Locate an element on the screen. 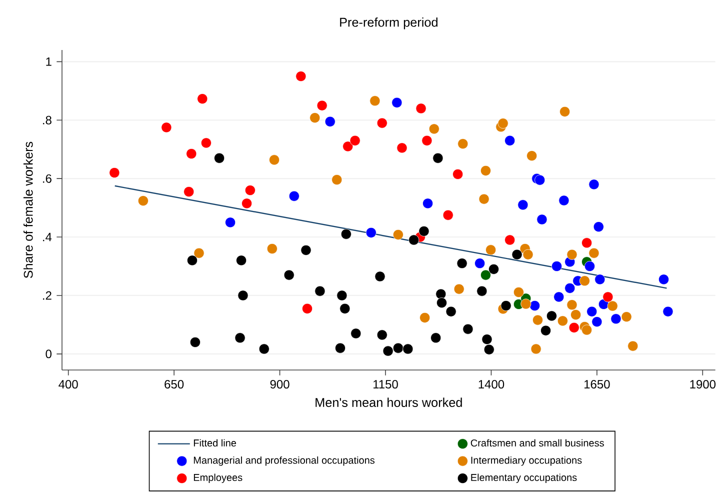 Image resolution: width=718 pixels, height=502 pixels. x-axis-title: Men's mean hours worked is located at coordinates (389, 402).